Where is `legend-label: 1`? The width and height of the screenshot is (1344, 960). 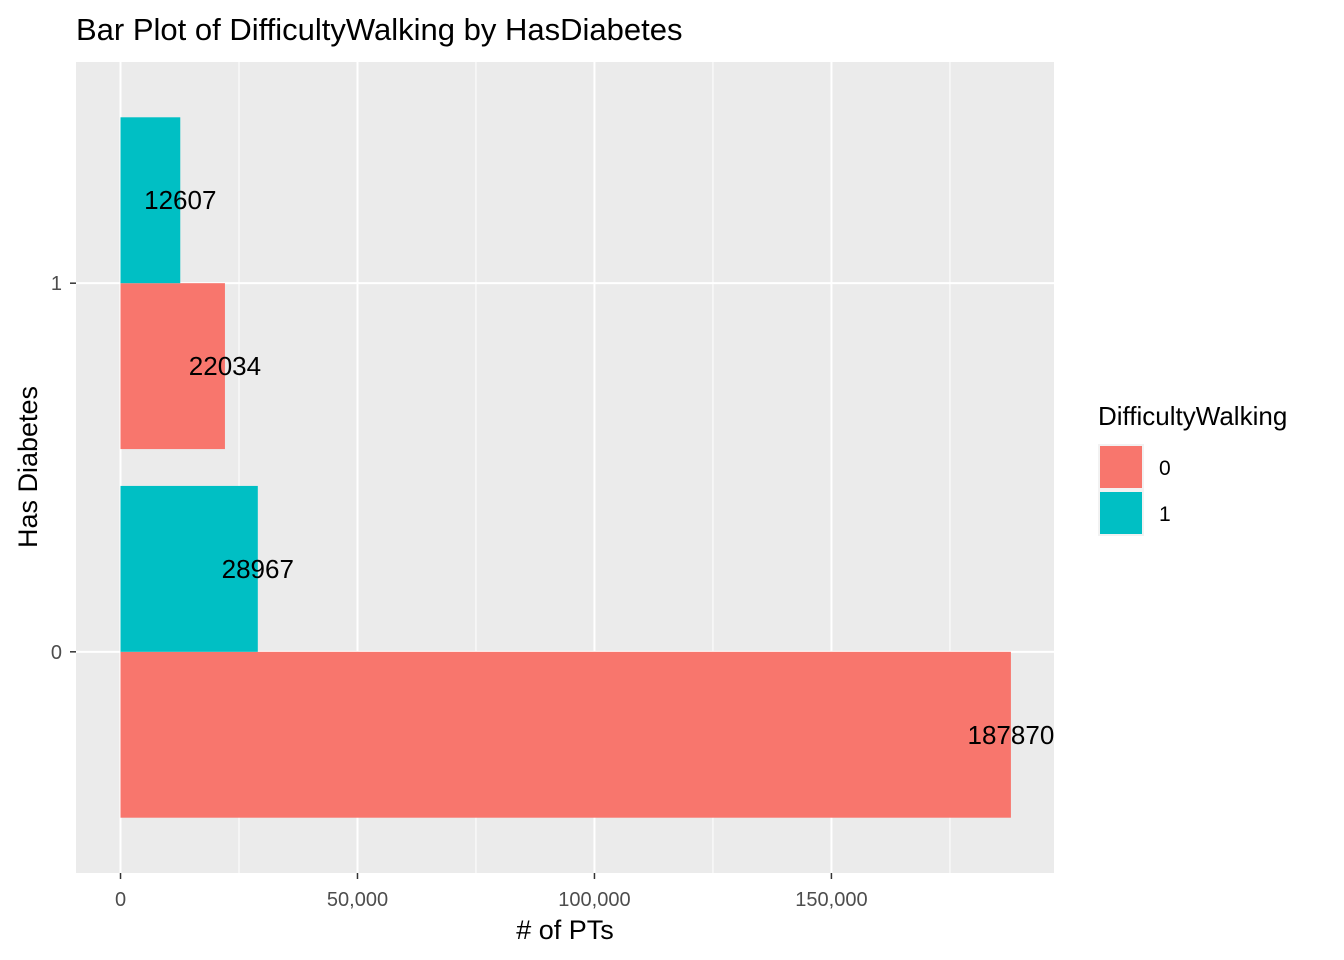
legend-label: 1 is located at coordinates (1165, 514).